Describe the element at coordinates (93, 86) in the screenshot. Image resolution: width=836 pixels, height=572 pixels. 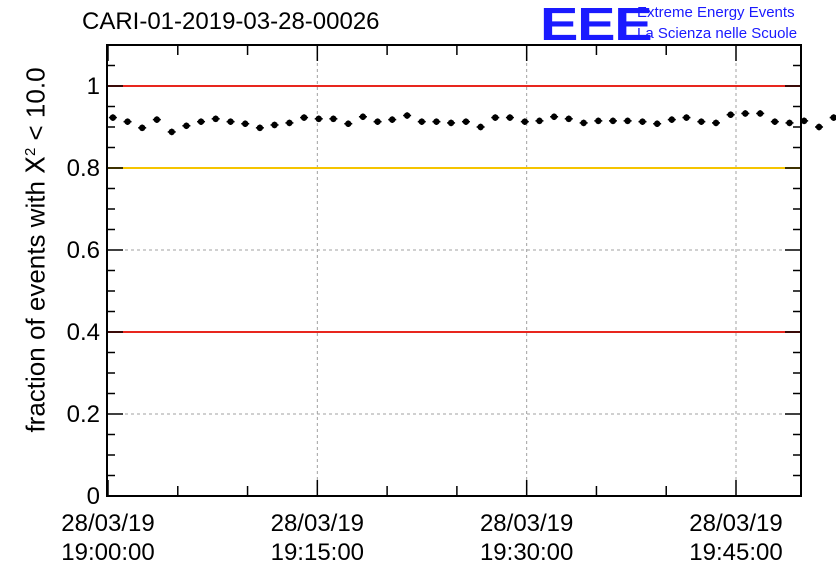
I see `y-tick-label-5: 1` at that location.